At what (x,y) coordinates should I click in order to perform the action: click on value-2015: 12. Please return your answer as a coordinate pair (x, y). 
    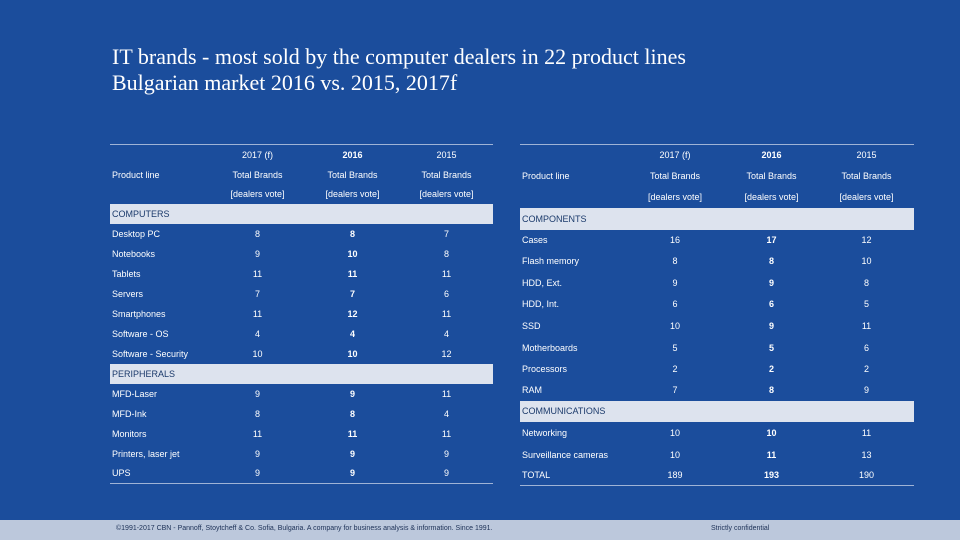
    Looking at the image, I should click on (446, 353).